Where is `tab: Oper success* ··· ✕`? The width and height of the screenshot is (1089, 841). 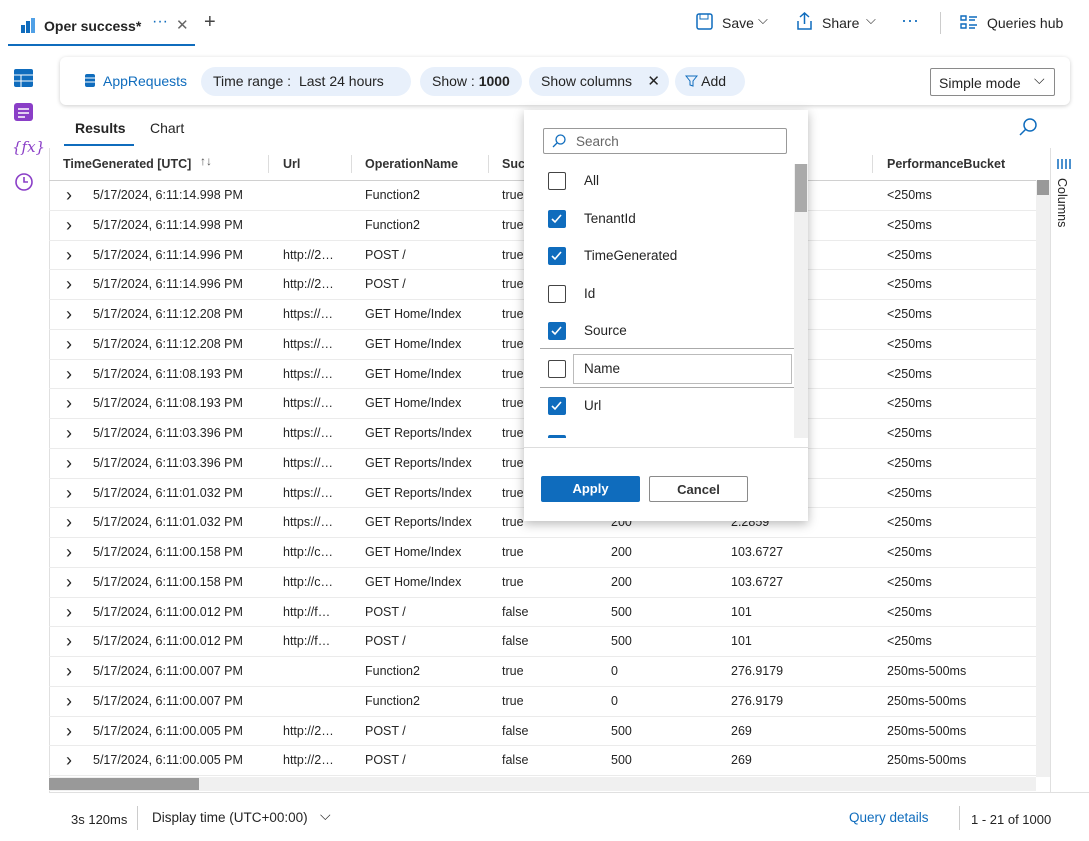
tab: Oper success* ··· ✕ is located at coordinates (101, 27).